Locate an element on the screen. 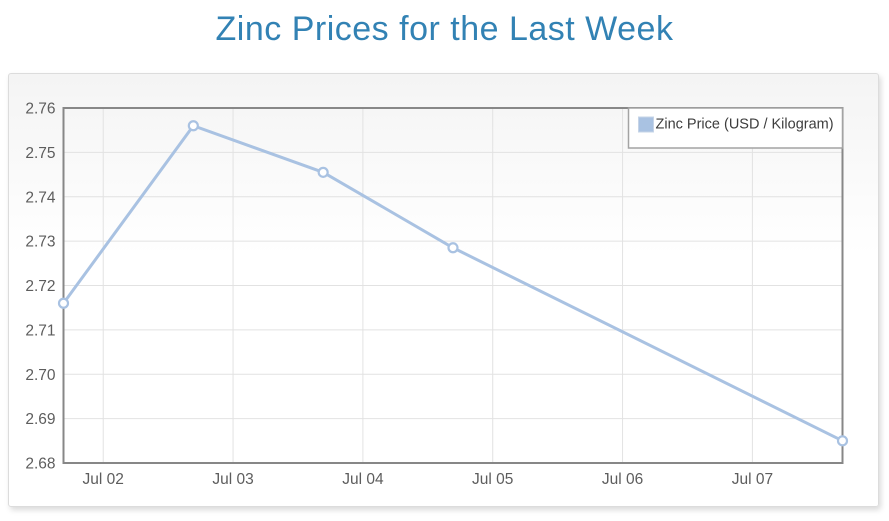 Image resolution: width=889 pixels, height=521 pixels. x-axis-tick-label: Jul 07 is located at coordinates (752, 479).